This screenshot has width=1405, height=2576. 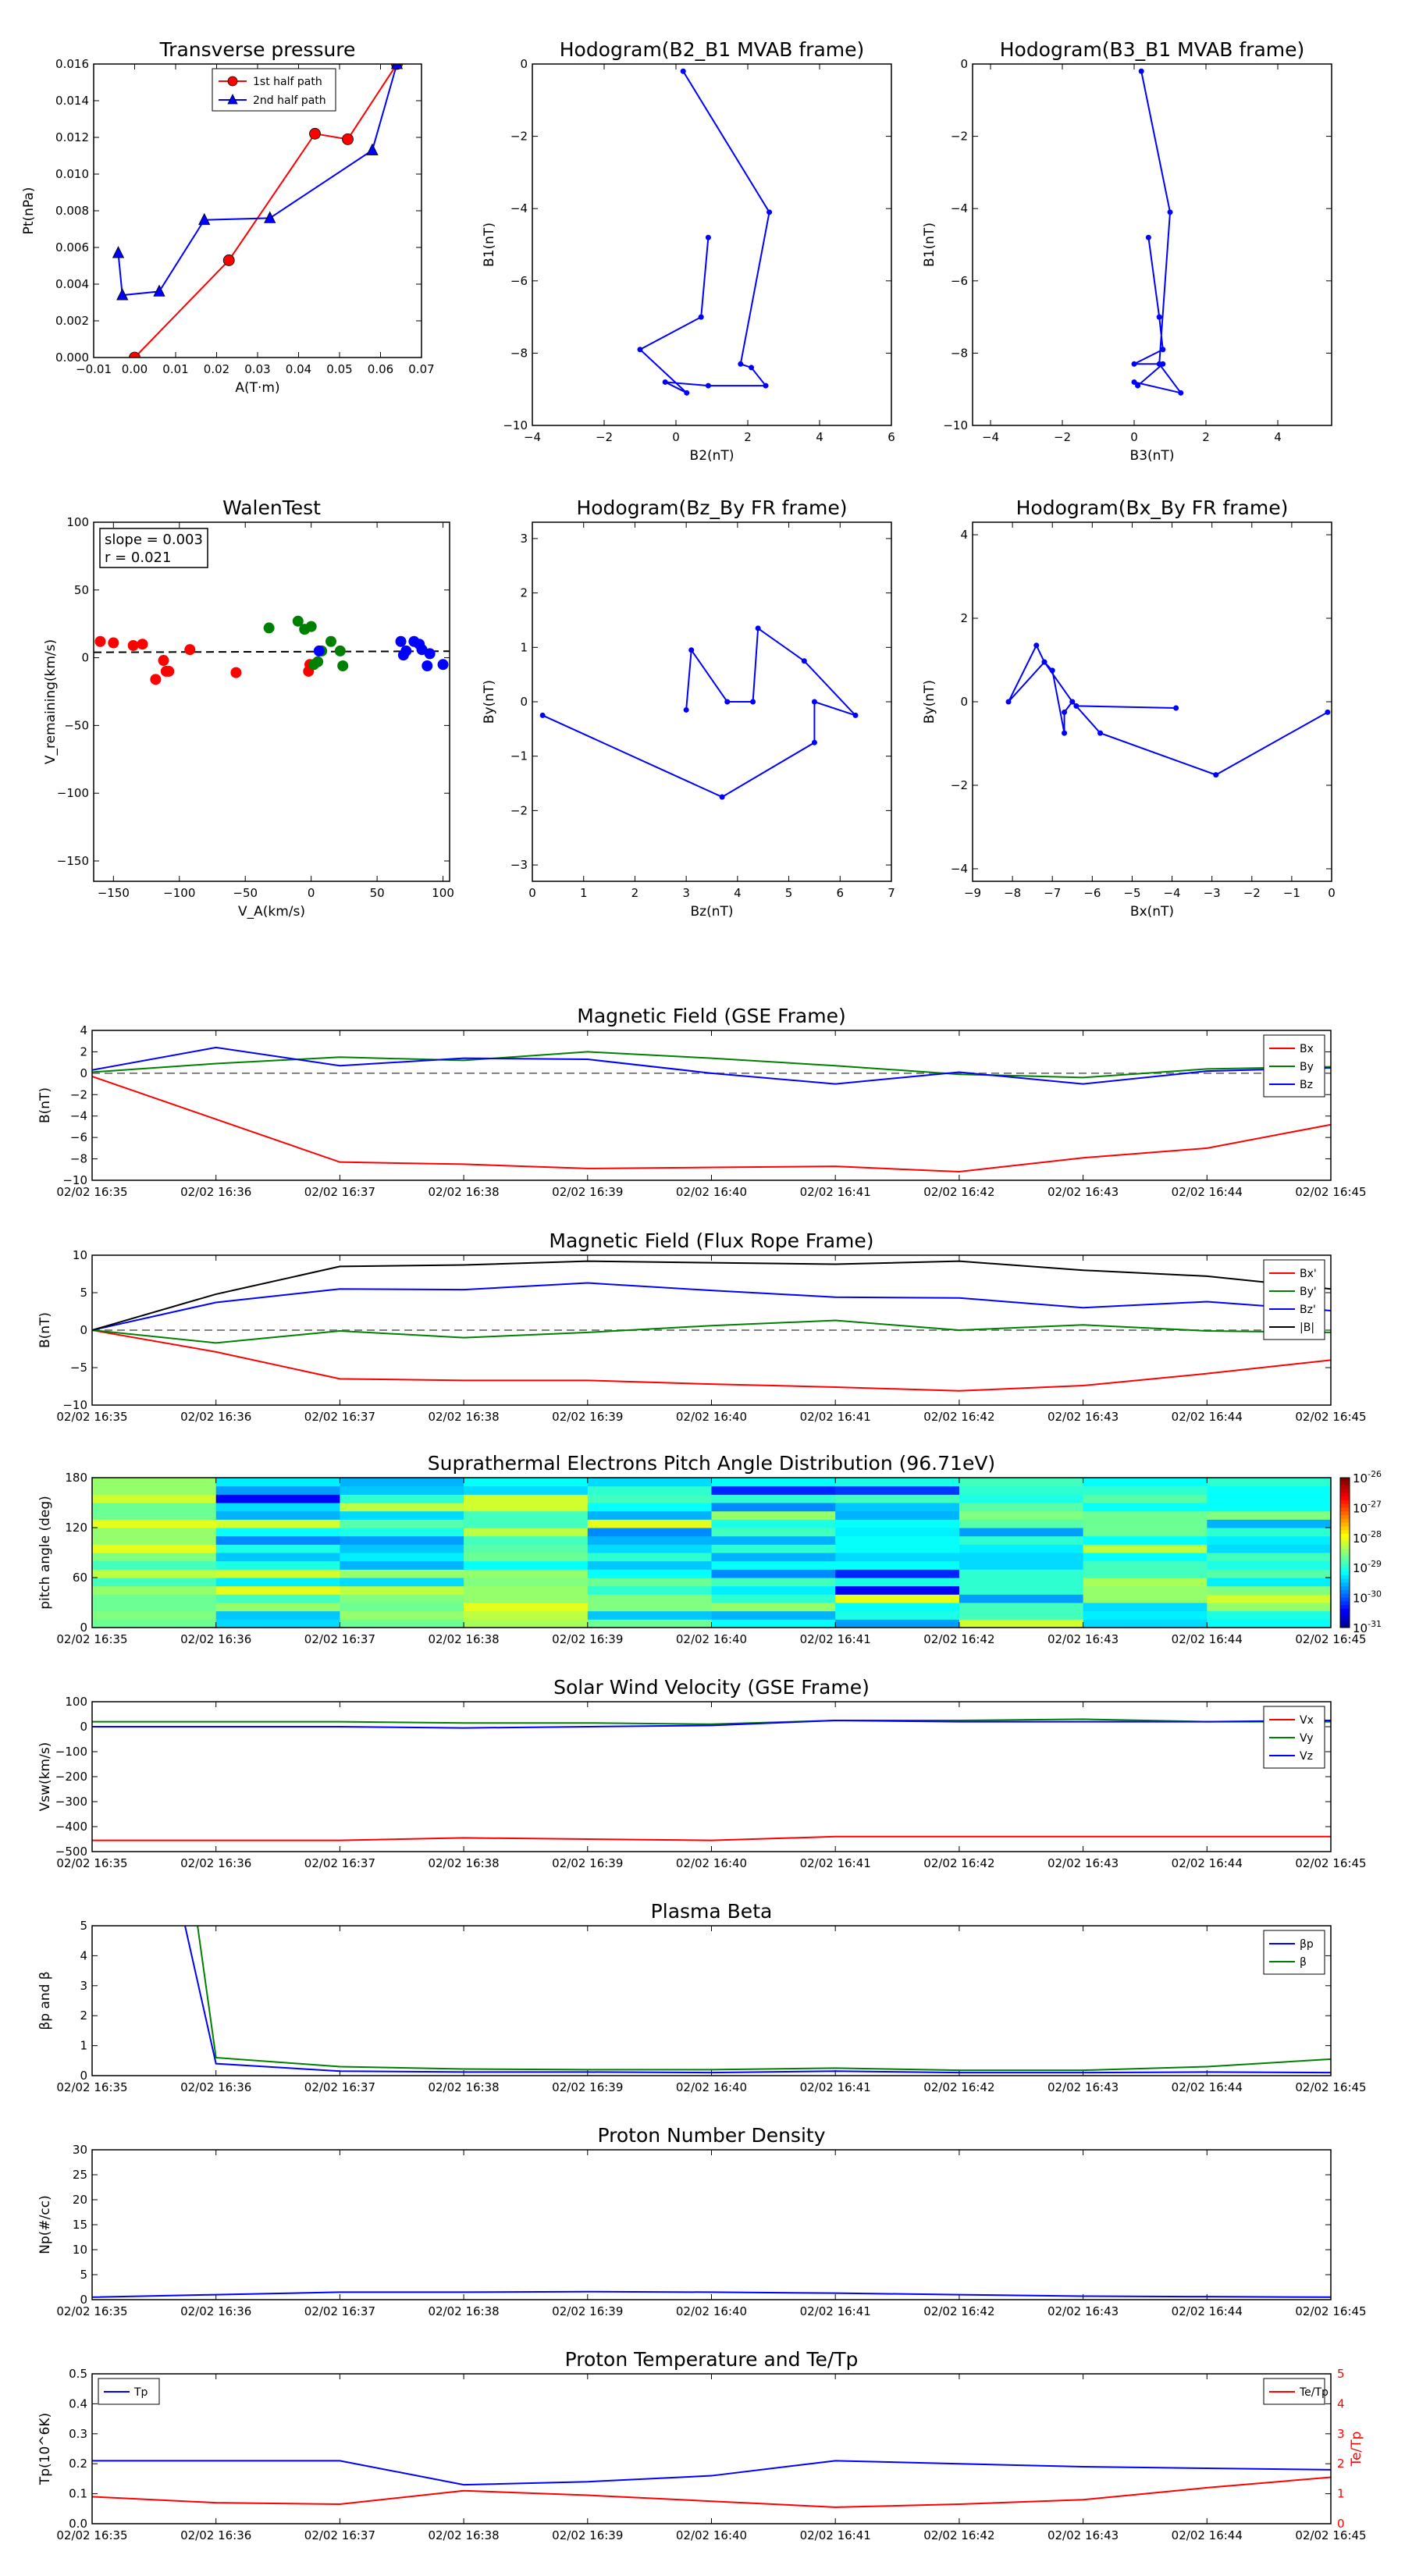 I want to click on annotation-text: r = 0.021, so click(x=138, y=558).